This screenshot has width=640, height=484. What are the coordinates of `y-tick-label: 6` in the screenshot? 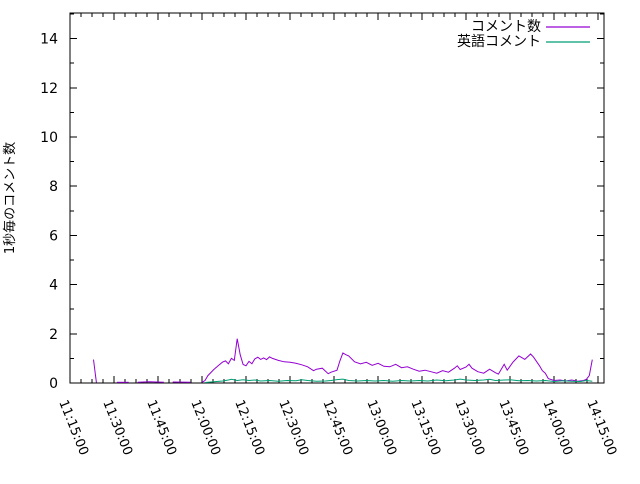 It's located at (53, 236).